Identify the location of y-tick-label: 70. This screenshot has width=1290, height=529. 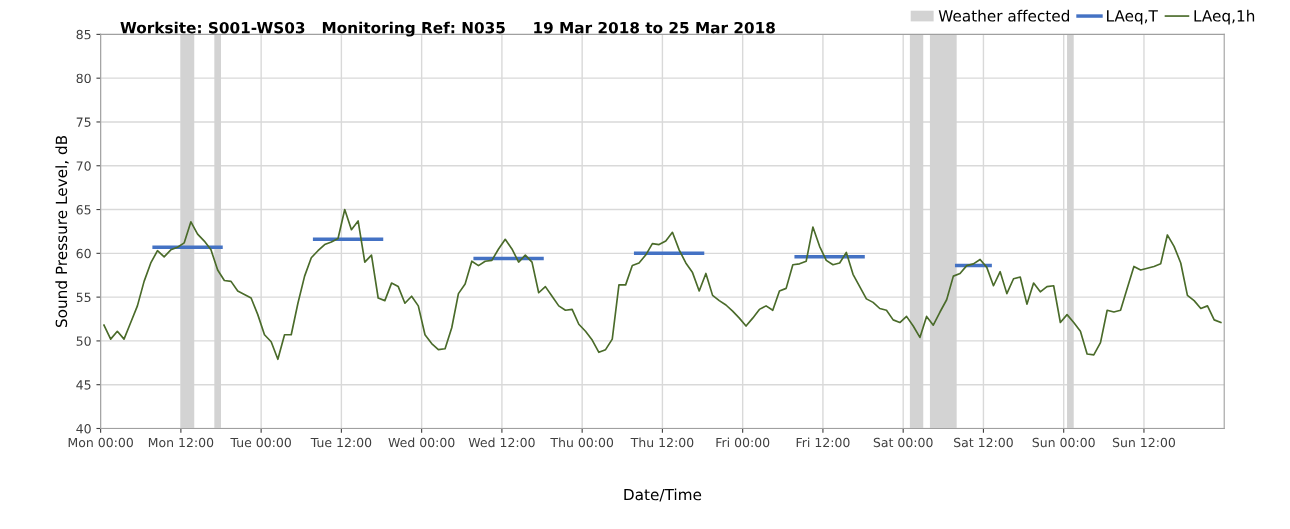
(83, 166).